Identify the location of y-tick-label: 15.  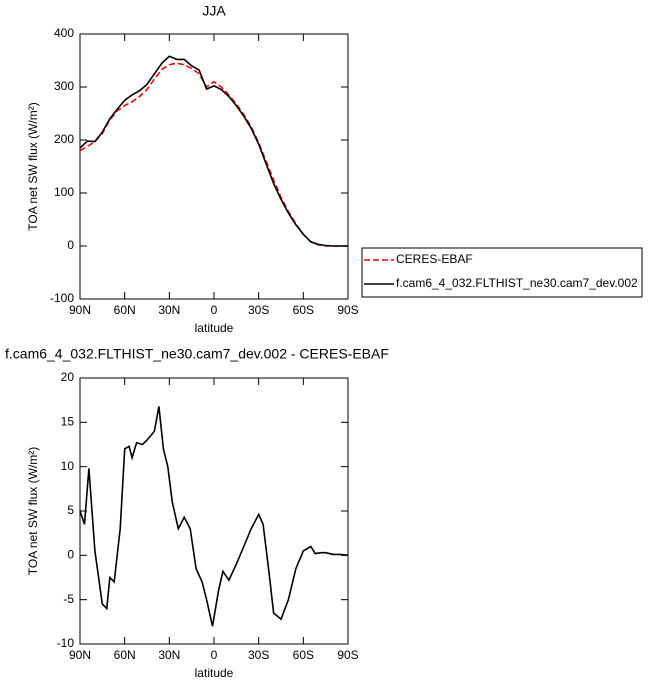
(68, 422).